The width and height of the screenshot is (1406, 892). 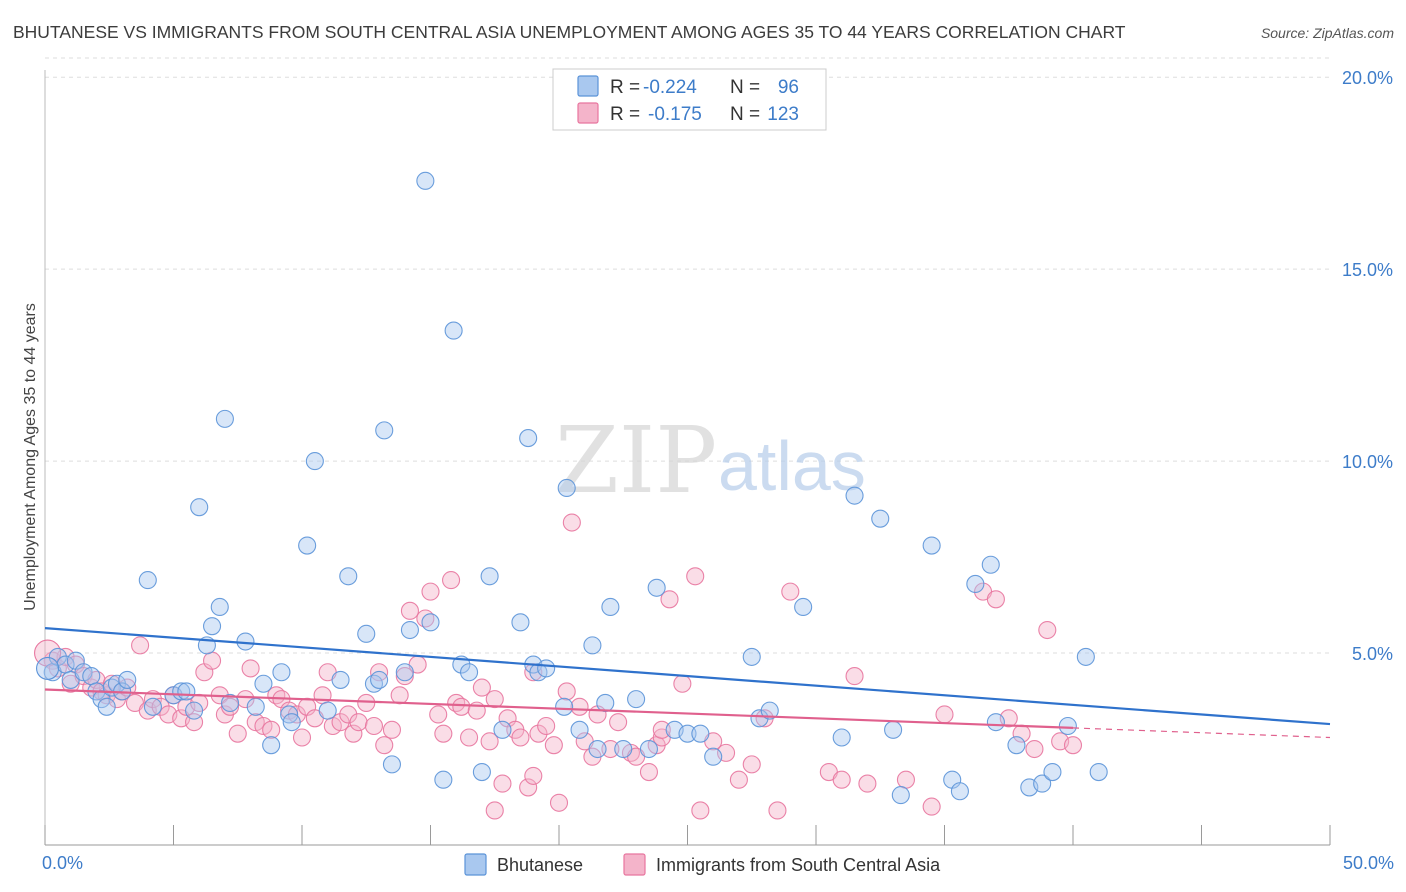 I want to click on x-ticks, so click(x=687, y=835).